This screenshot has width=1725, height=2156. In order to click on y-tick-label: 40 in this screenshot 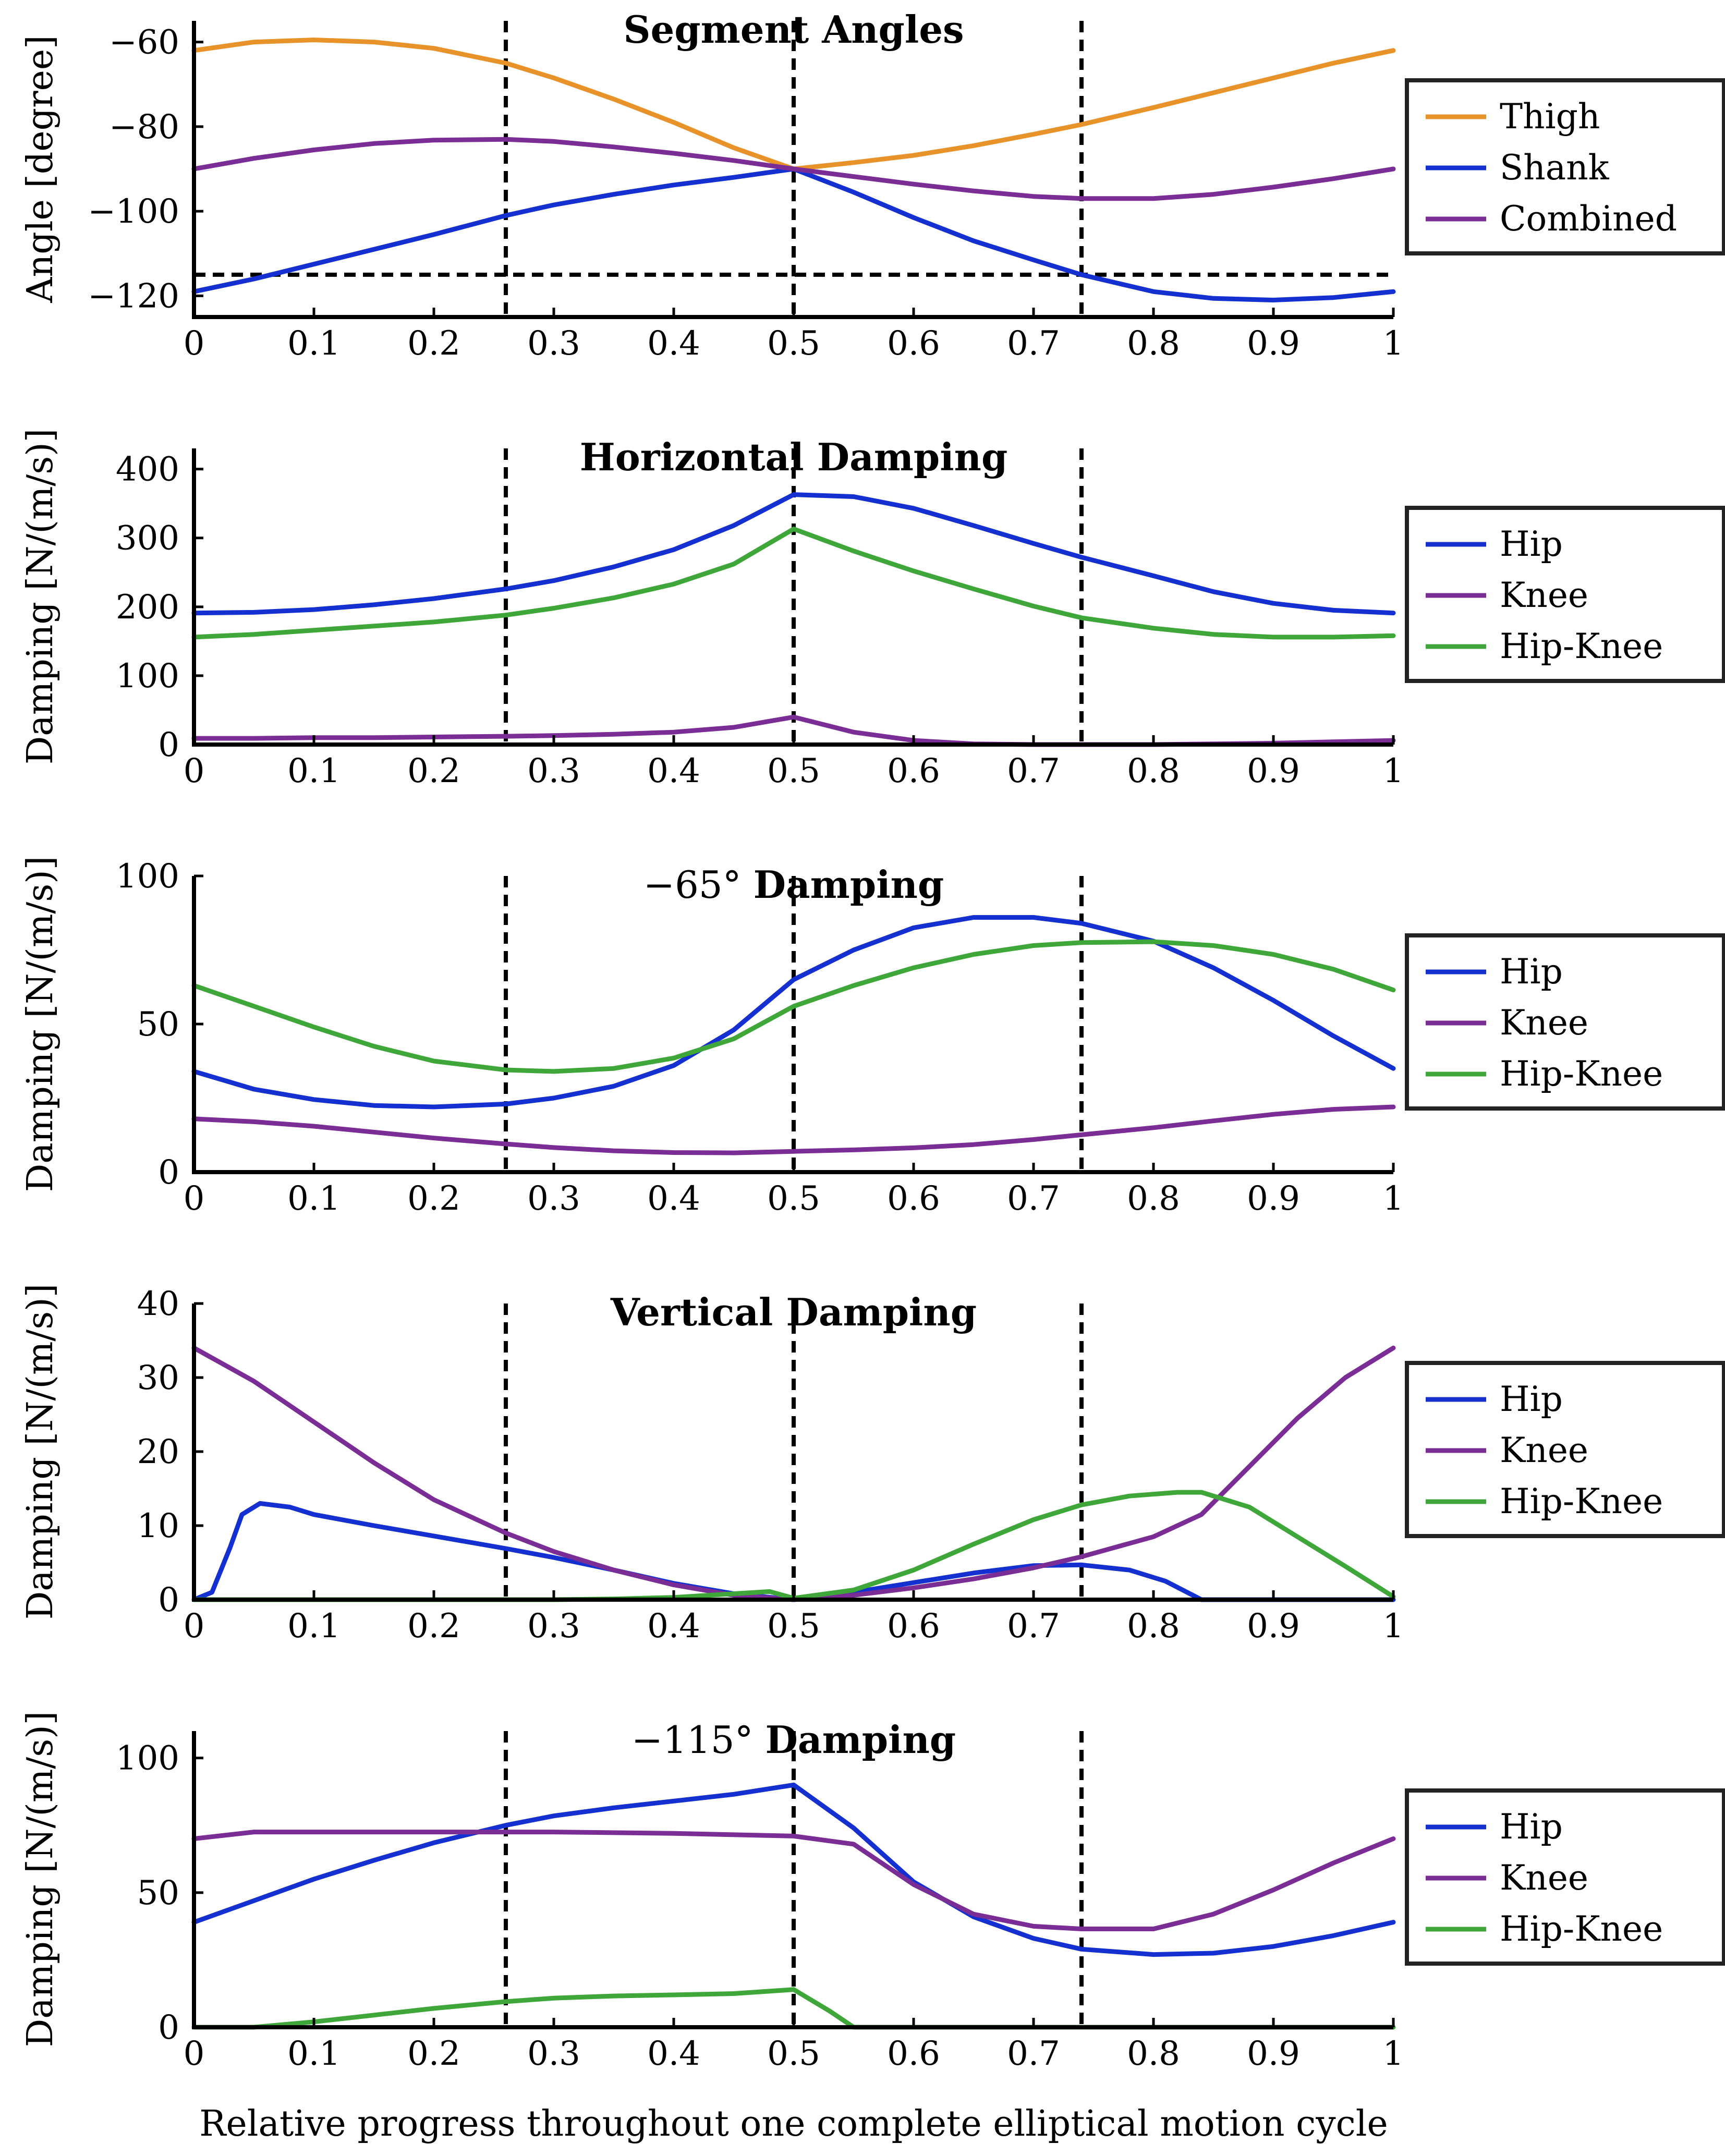, I will do `click(158, 1304)`.